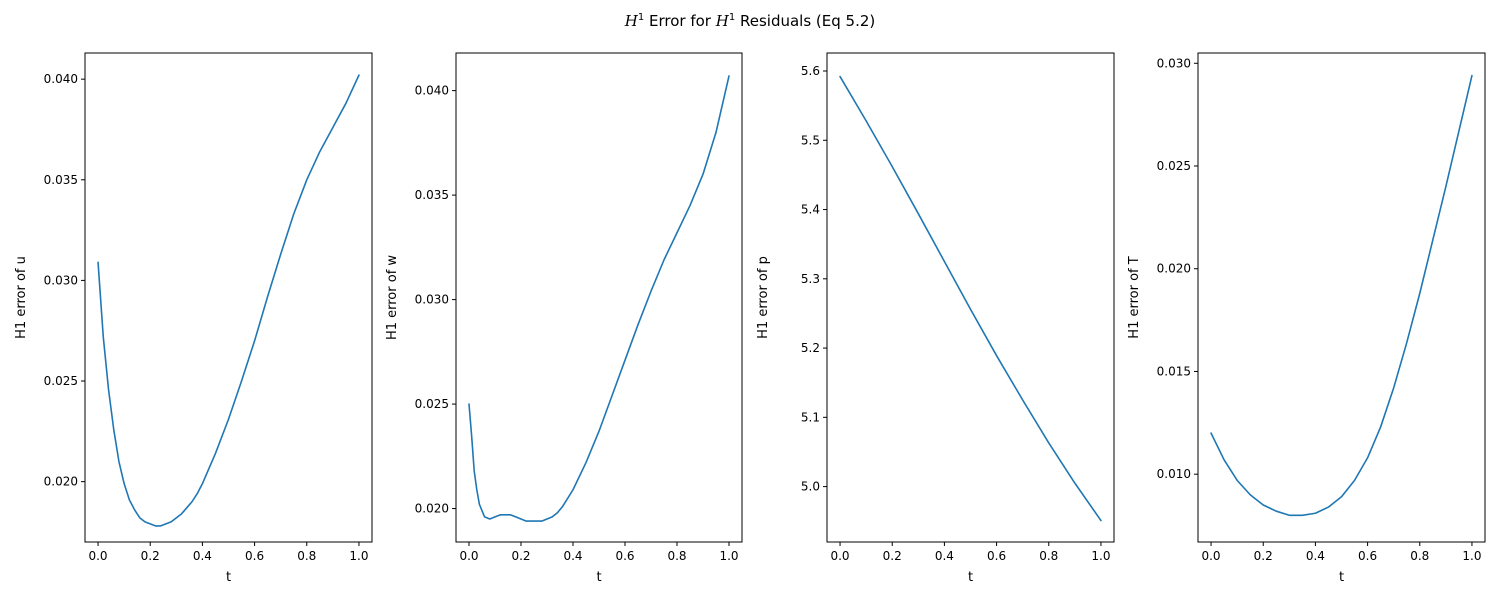  What do you see at coordinates (732, 17) in the screenshot?
I see `title-exponent-2: 1` at bounding box center [732, 17].